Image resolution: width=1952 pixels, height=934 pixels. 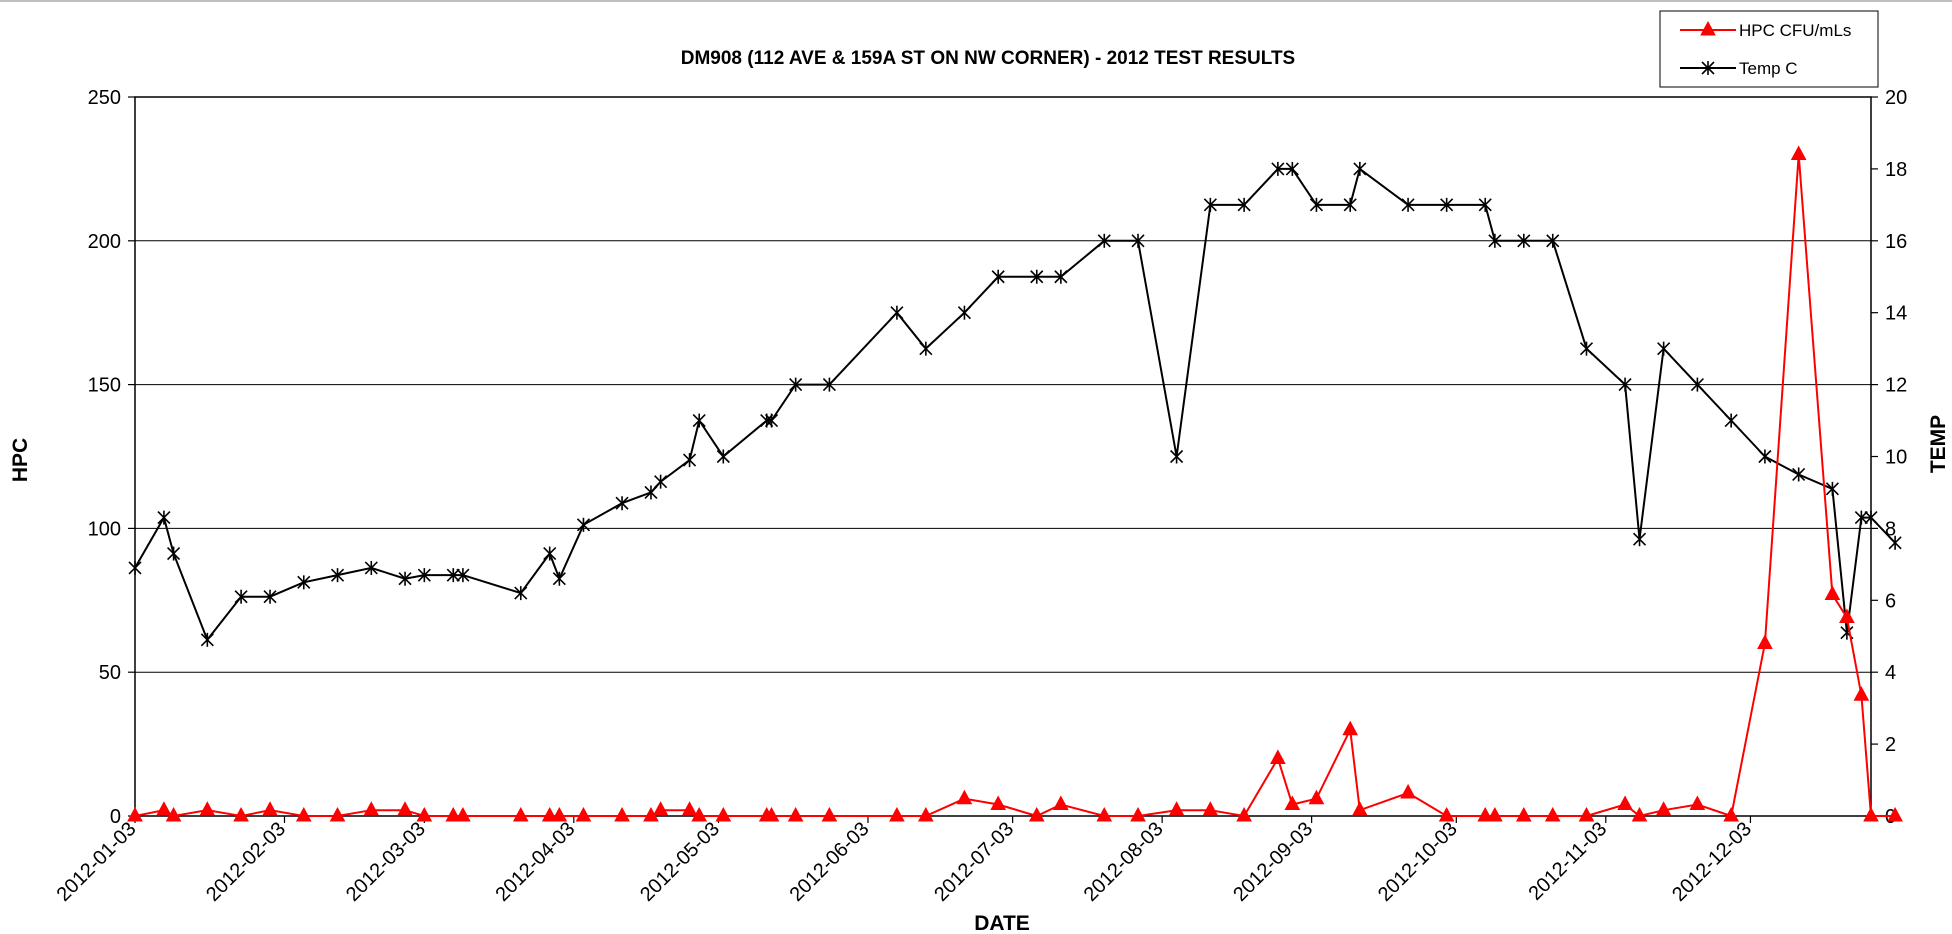 What do you see at coordinates (1418, 862) in the screenshot?
I see `x-tick-label-2012-10-03: 2012-10-03` at bounding box center [1418, 862].